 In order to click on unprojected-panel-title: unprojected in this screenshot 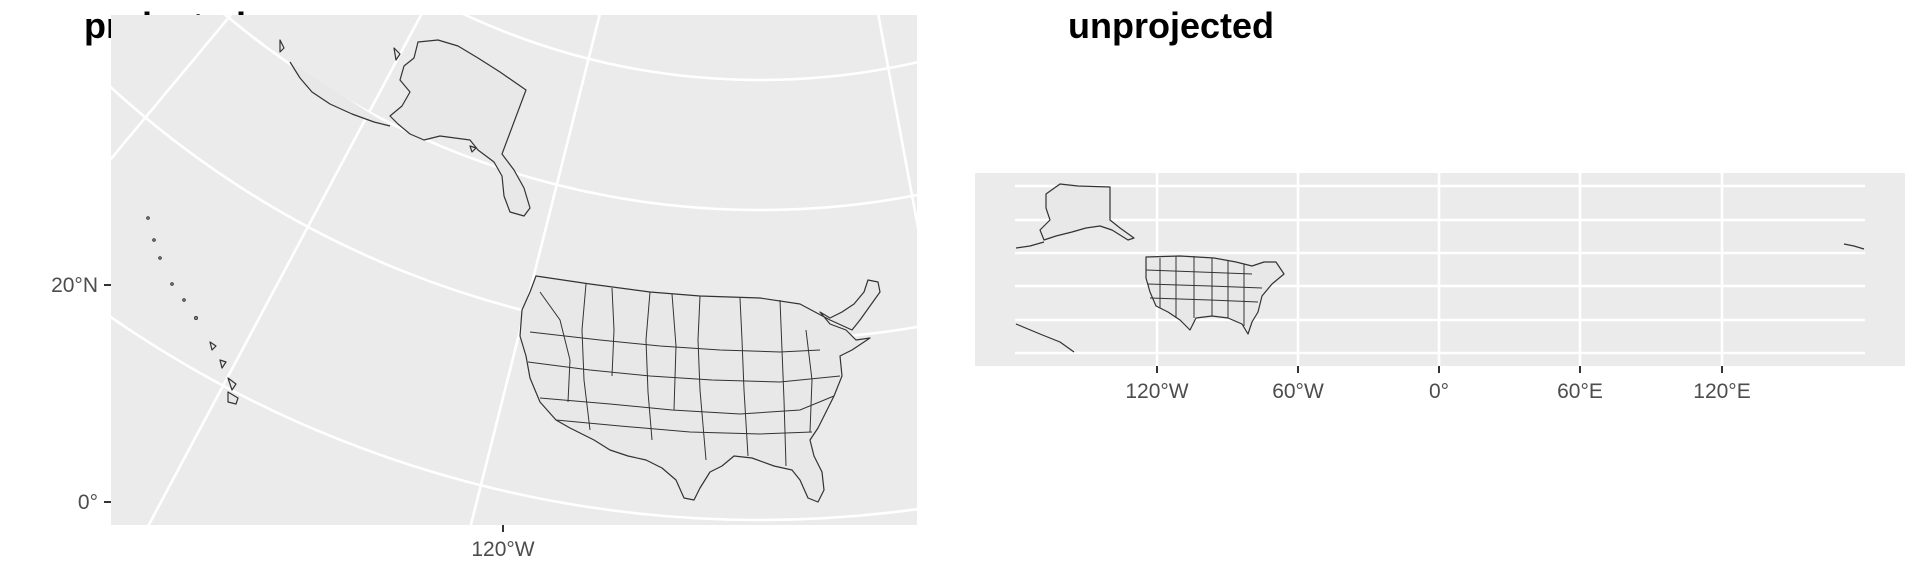, I will do `click(1171, 25)`.